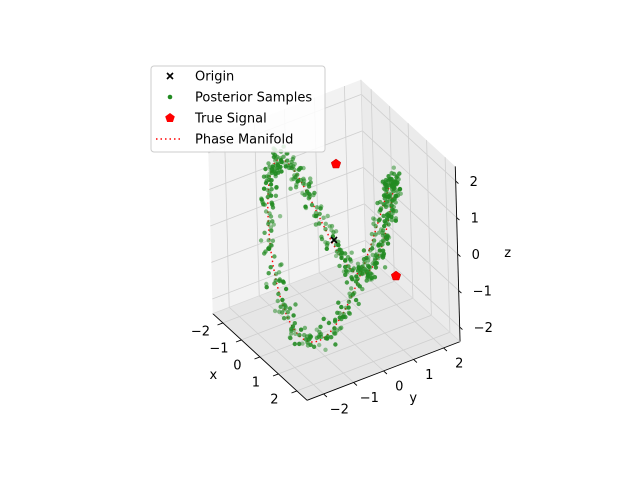 This screenshot has height=480, width=640. What do you see at coordinates (415, 361) in the screenshot?
I see `y-tick` at bounding box center [415, 361].